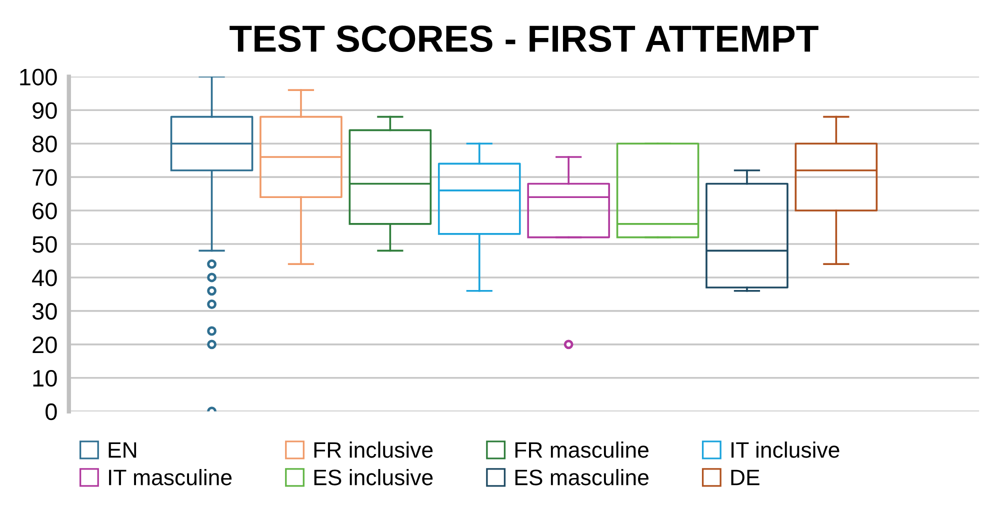  Describe the element at coordinates (45, 378) in the screenshot. I see `y-tick-label: 10` at that location.